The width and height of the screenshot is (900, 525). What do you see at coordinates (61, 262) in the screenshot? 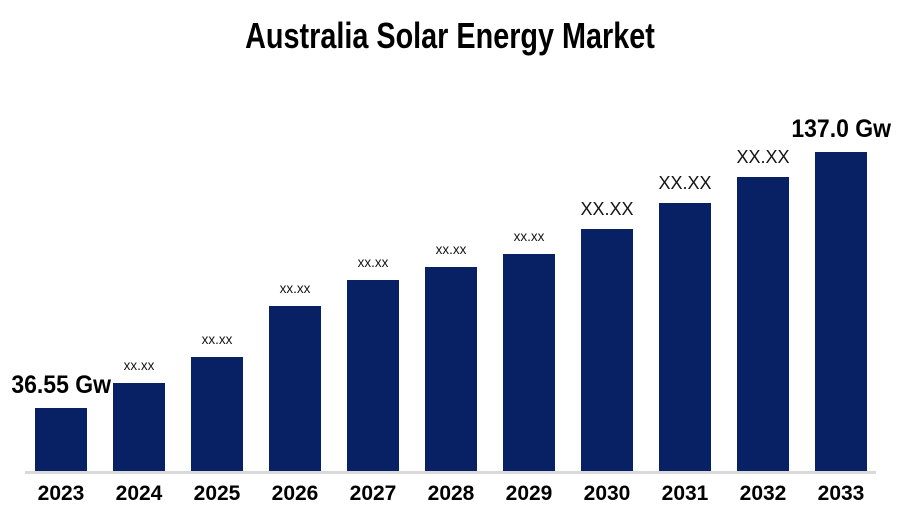
I see `bar-column-2023: 36.55 Gw 2023` at bounding box center [61, 262].